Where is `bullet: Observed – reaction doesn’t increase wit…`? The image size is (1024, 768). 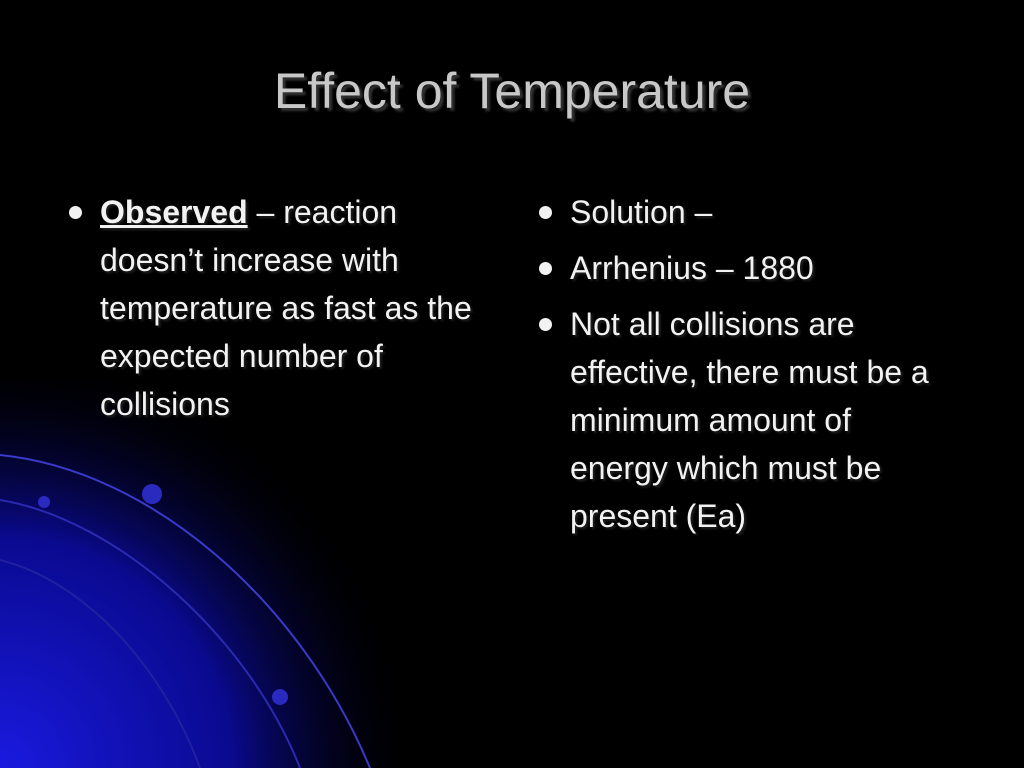 bullet: Observed – reaction doesn’t increase wit… is located at coordinates (277, 308).